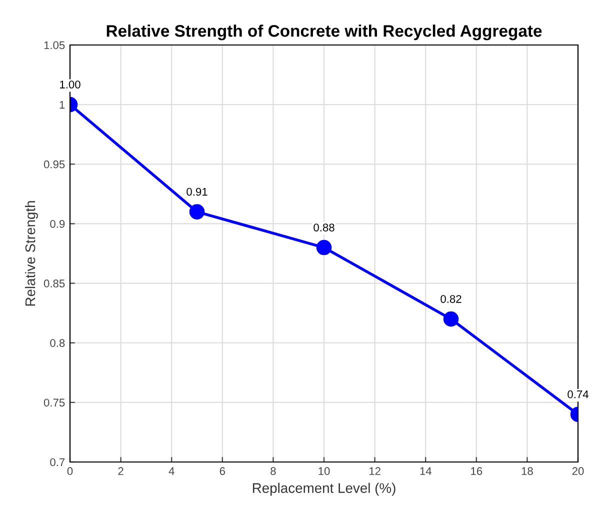 The height and width of the screenshot is (513, 612). I want to click on chart-title: Relative Strength of Concrete with Recycled Aggregate, so click(324, 32).